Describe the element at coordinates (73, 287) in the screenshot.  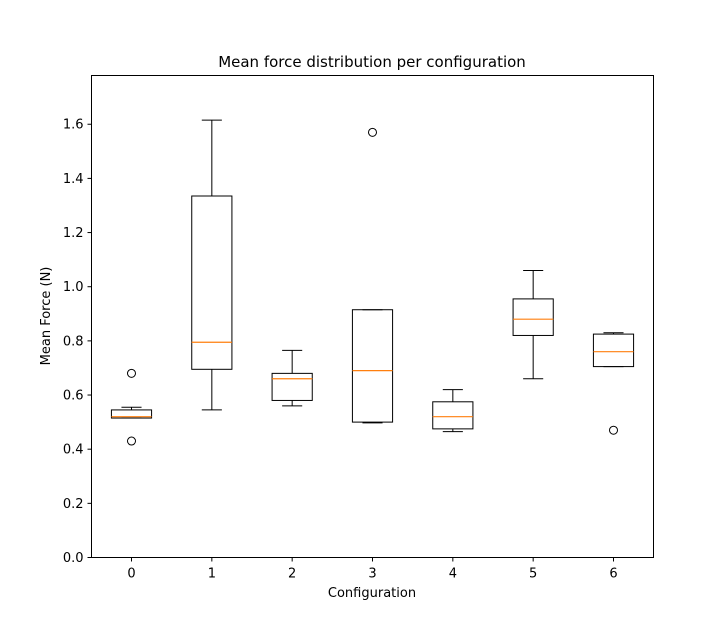
I see `y-tick-label: 1.0` at that location.